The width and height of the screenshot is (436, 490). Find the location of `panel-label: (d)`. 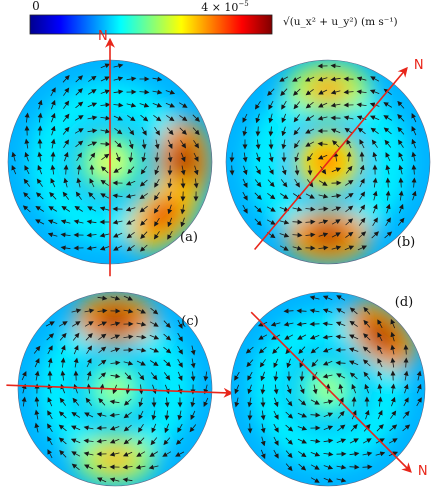

panel-label: (d) is located at coordinates (404, 302).